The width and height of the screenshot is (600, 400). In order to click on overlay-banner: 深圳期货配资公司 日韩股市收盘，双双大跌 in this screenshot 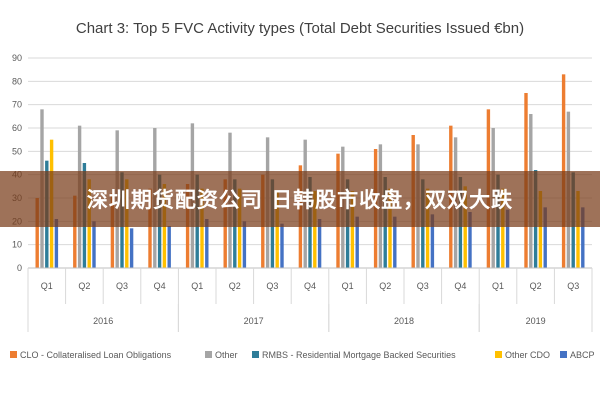, I will do `click(300, 199)`.